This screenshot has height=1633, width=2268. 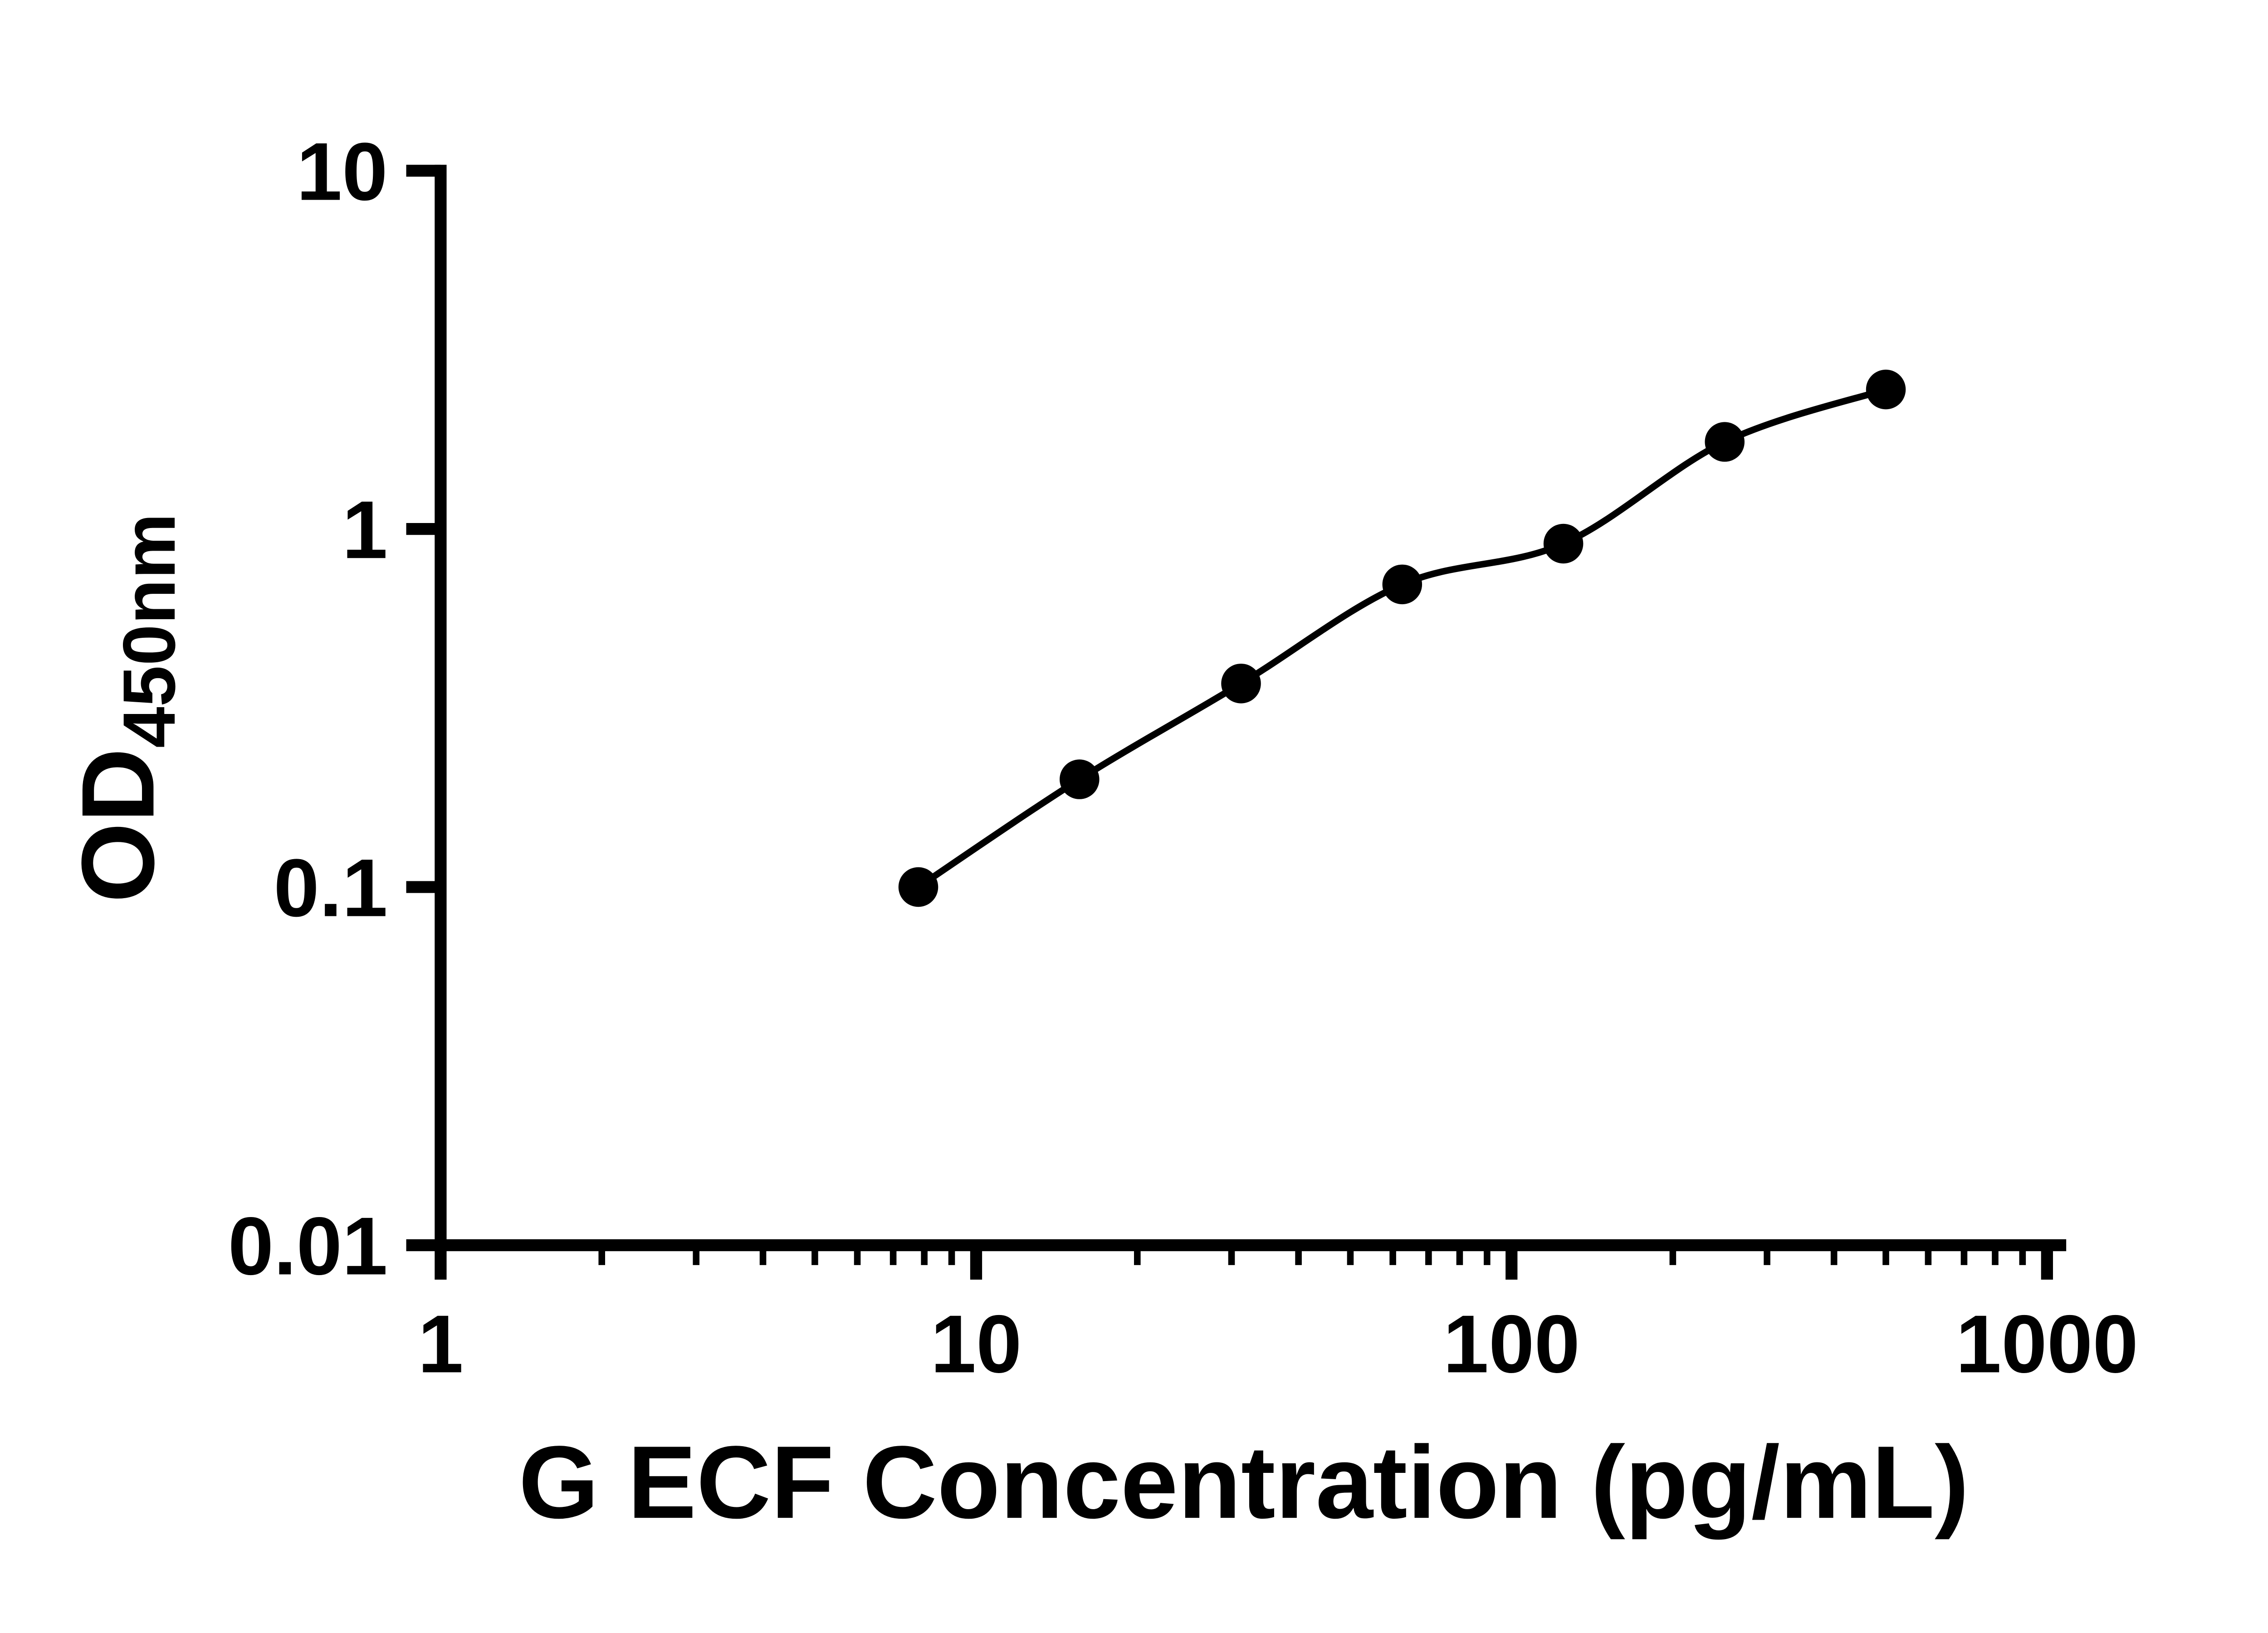 I want to click on x-axis-tick-labels: 1 10 100 1000, so click(x=1278, y=1344).